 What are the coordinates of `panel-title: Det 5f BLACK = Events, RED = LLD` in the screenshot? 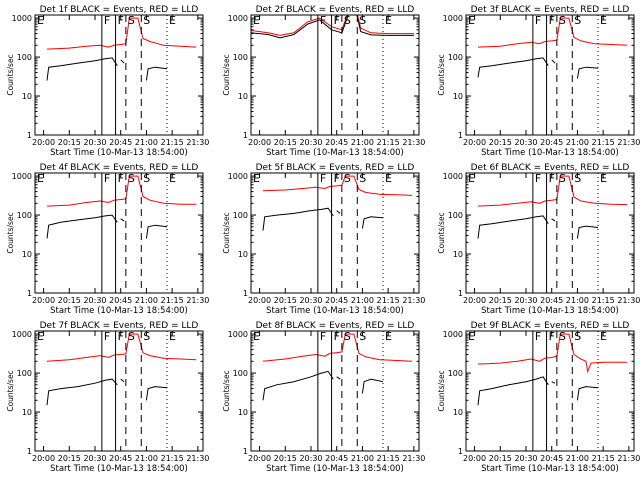 It's located at (335, 168).